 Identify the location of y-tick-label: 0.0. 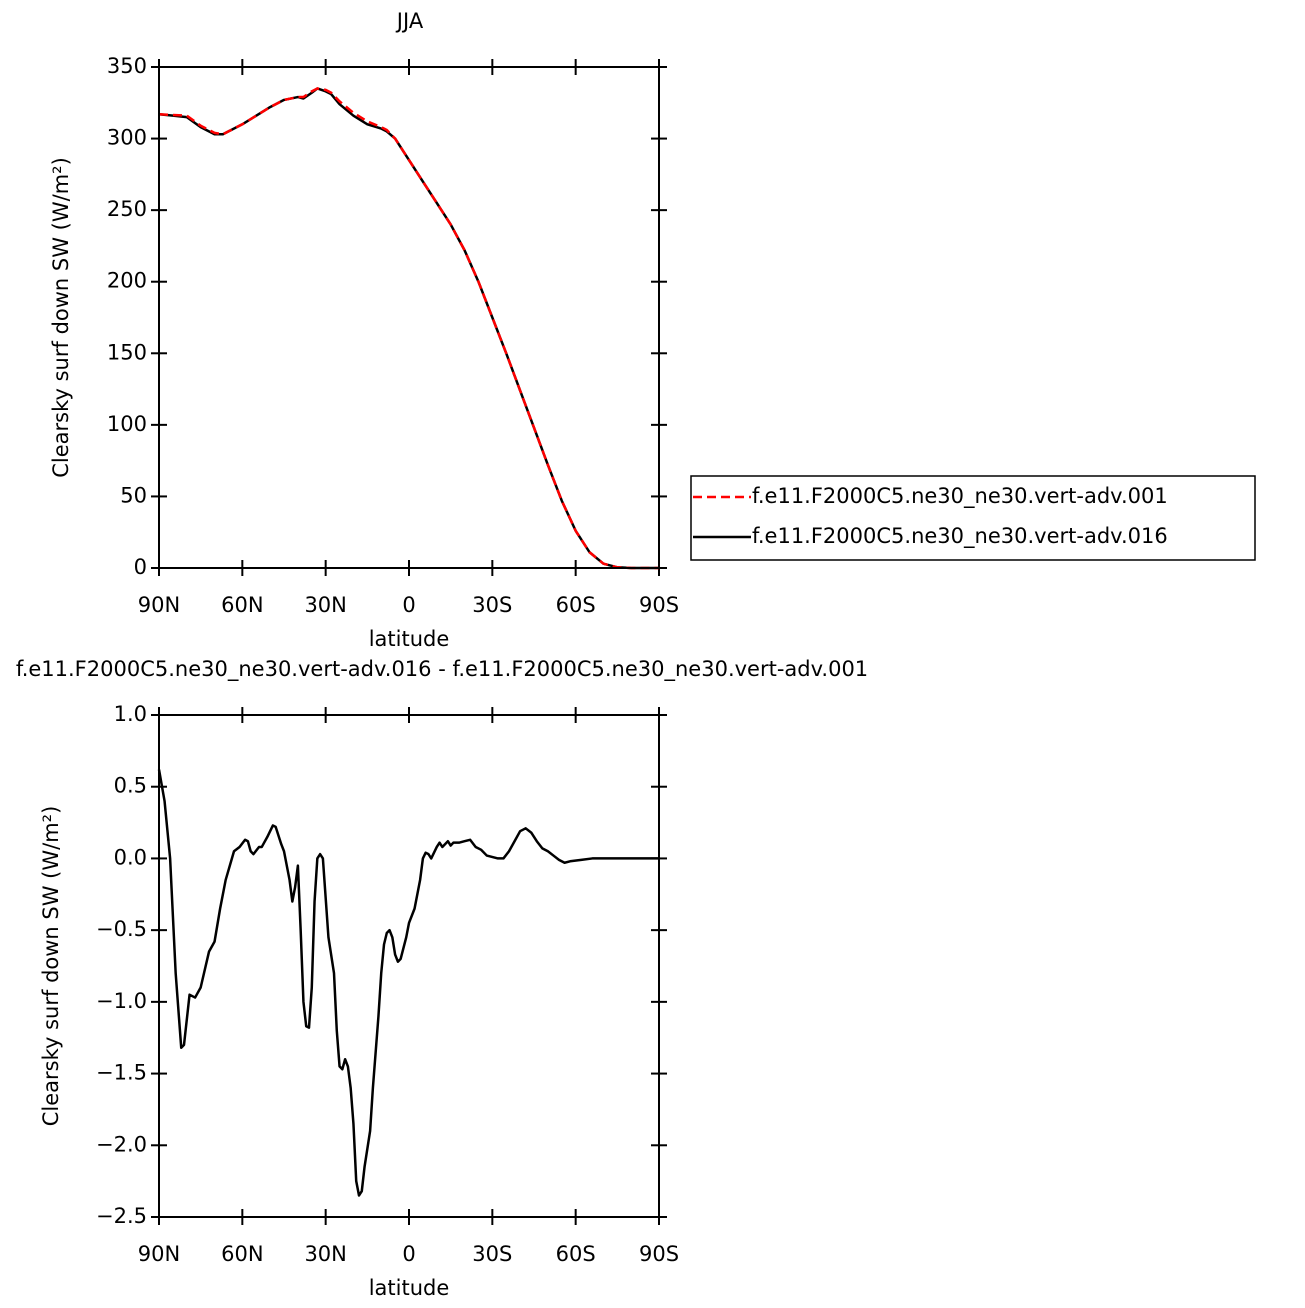
(130, 857).